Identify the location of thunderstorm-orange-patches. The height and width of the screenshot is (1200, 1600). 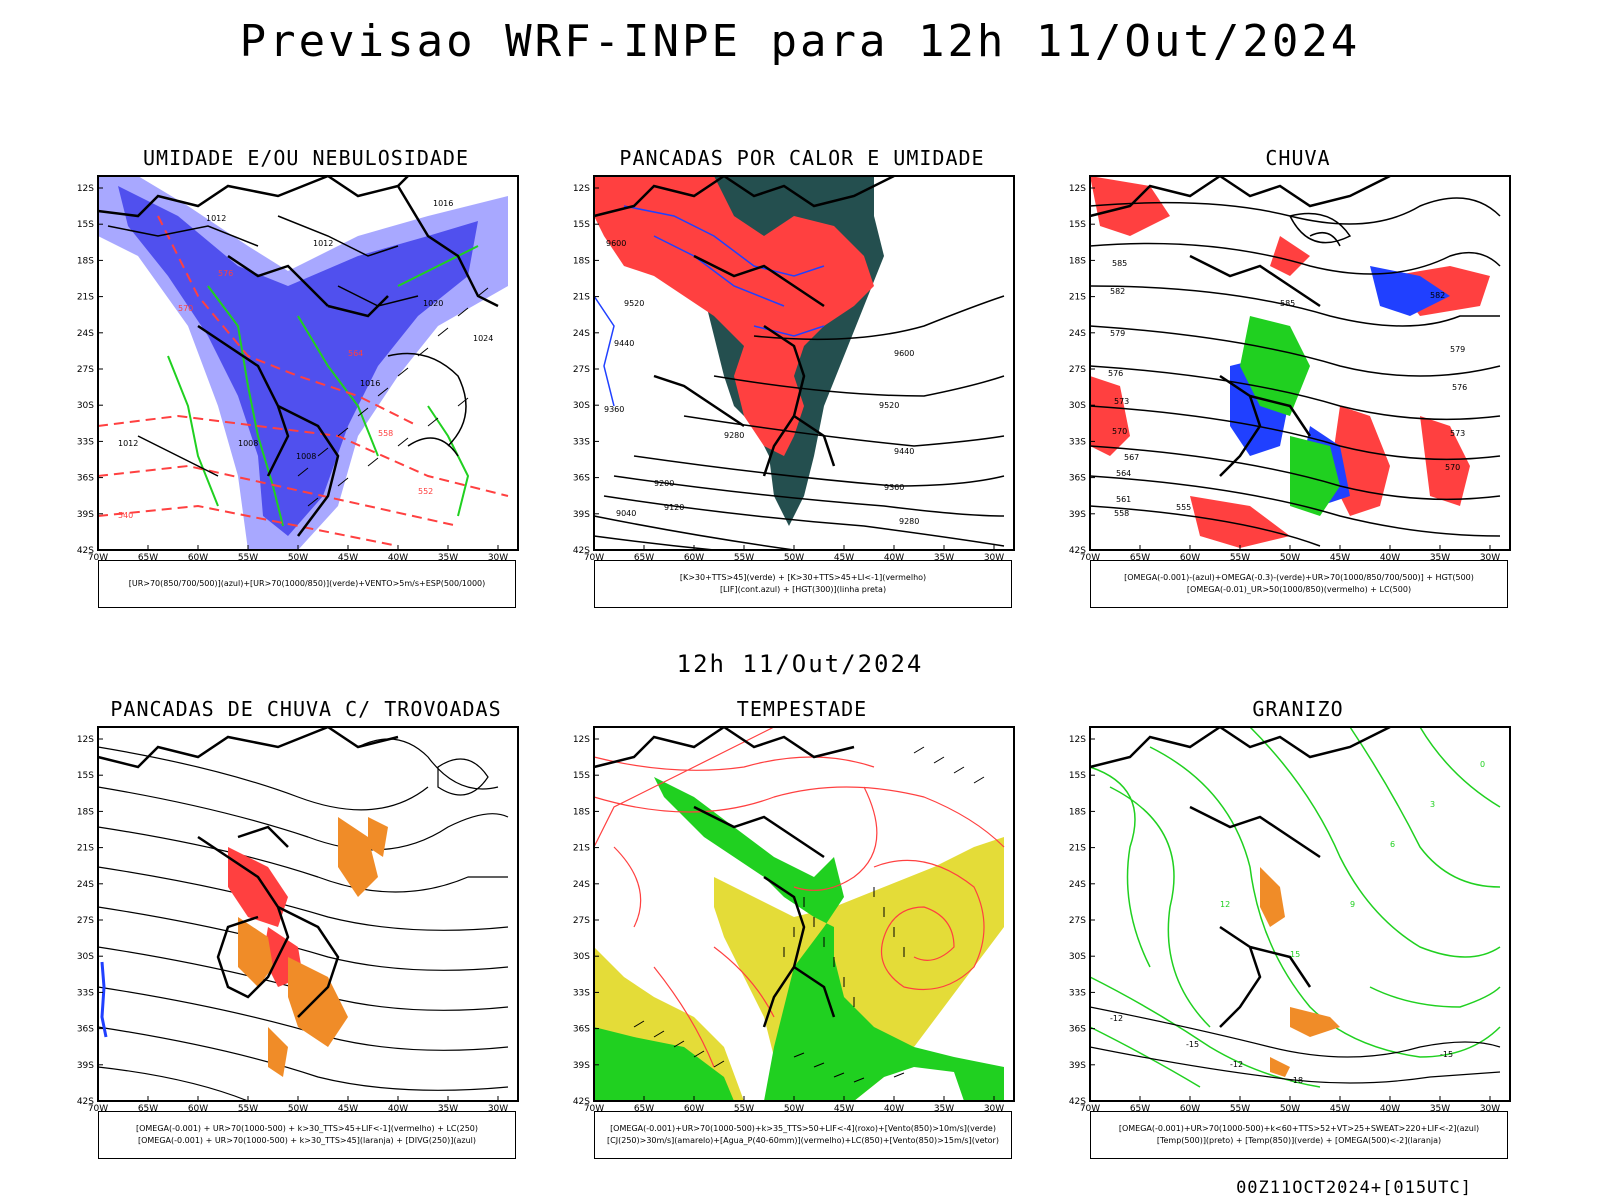
(313, 947).